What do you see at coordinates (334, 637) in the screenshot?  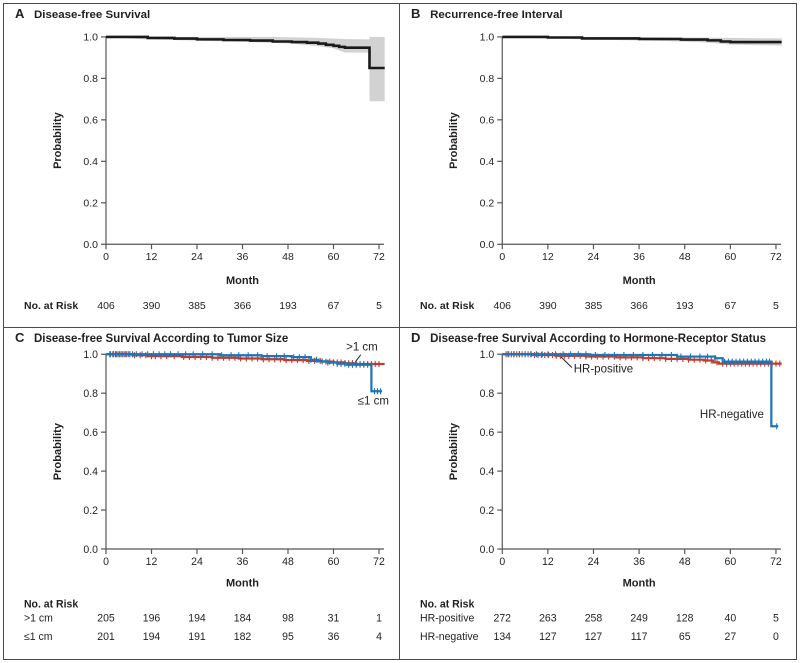 I see `risk-value: 36` at bounding box center [334, 637].